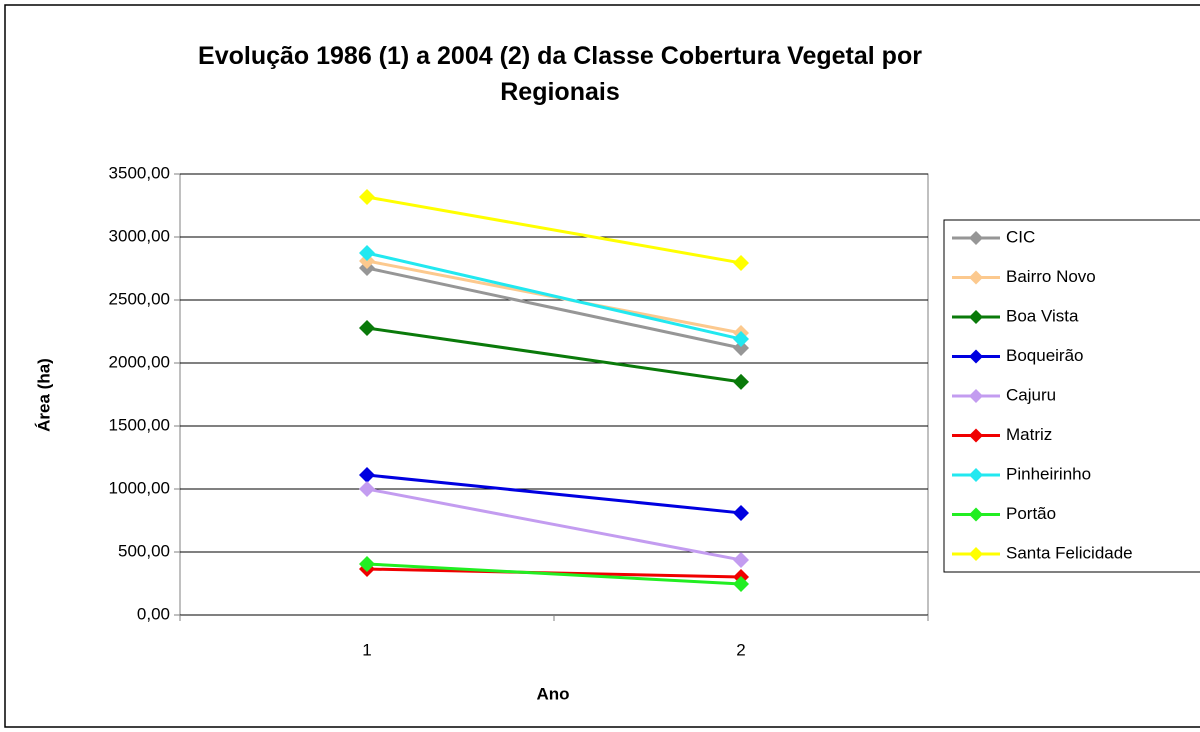  Describe the element at coordinates (740, 649) in the screenshot. I see `x-tick-label: 2` at that location.